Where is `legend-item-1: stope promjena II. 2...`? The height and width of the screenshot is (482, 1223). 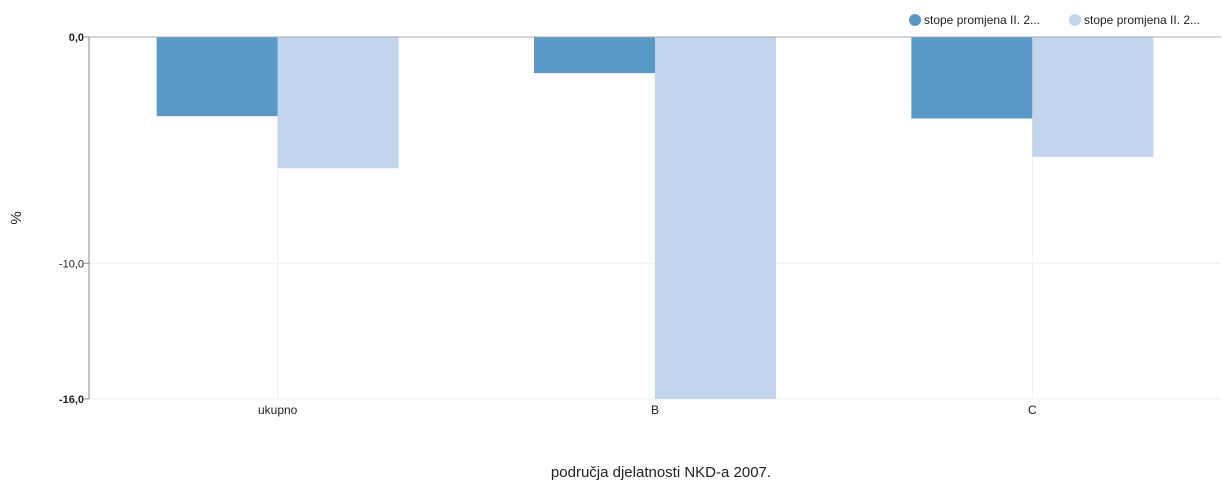
legend-item-1: stope promjena II. 2... is located at coordinates (974, 20).